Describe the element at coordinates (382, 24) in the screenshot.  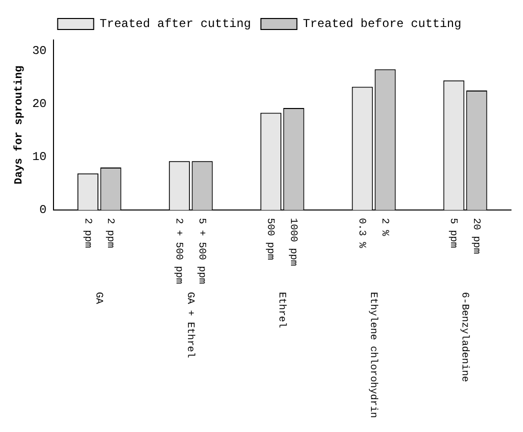
I see `legend-label: Treated before cutting` at that location.